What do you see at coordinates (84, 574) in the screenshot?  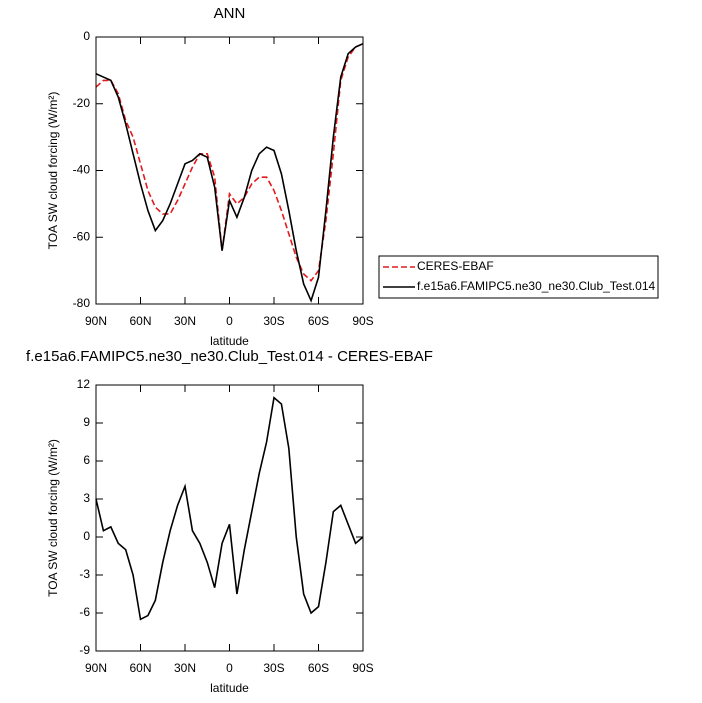 I see `y-tick-label: -3` at bounding box center [84, 574].